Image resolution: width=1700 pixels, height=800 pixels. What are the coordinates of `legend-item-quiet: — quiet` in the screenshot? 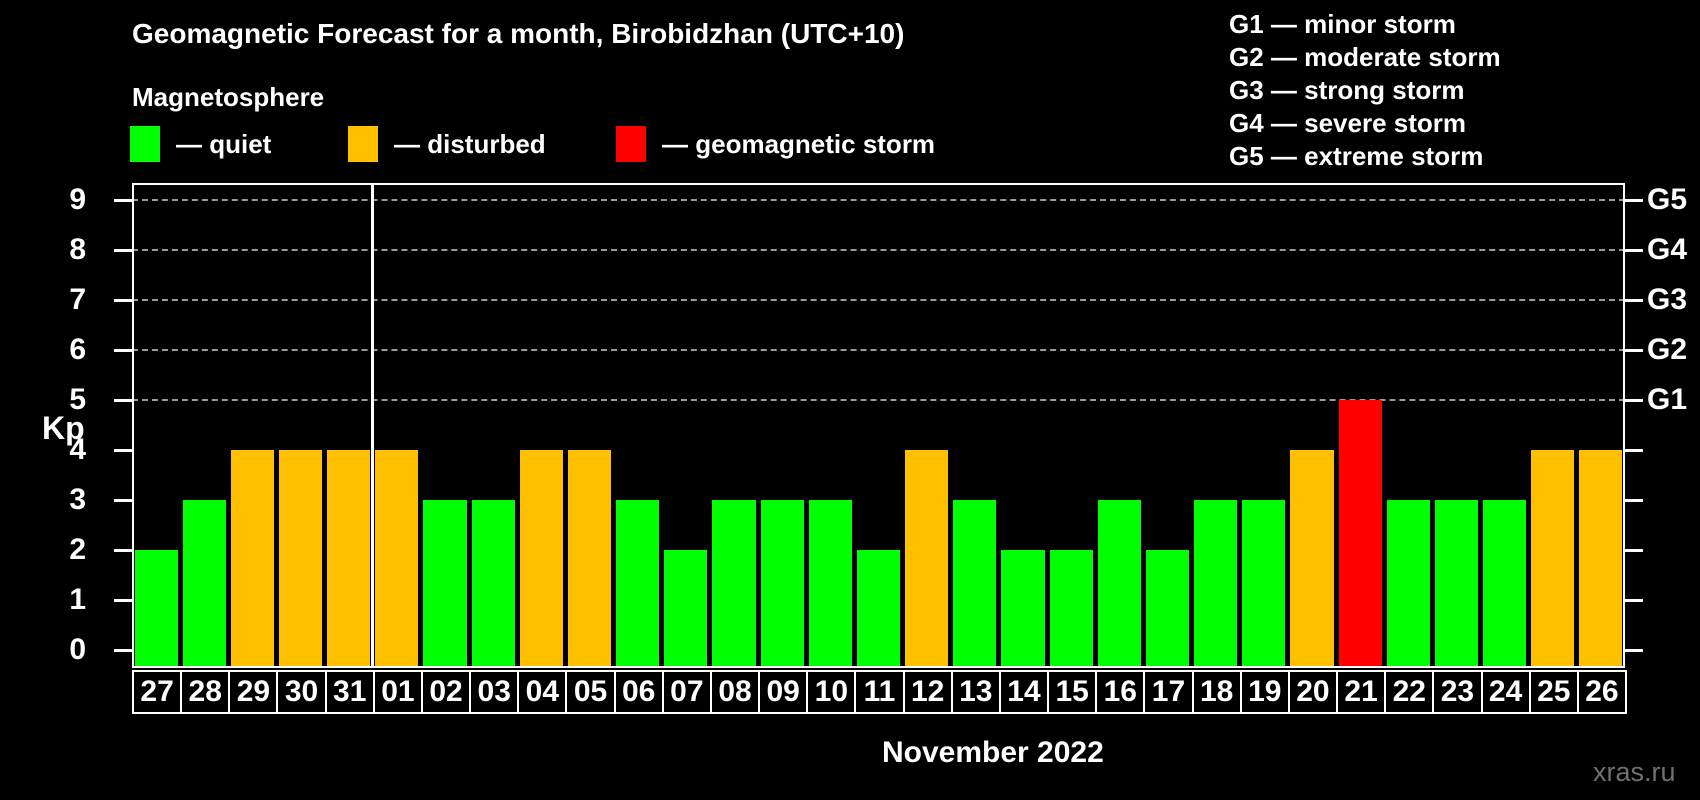 It's located at (200, 144).